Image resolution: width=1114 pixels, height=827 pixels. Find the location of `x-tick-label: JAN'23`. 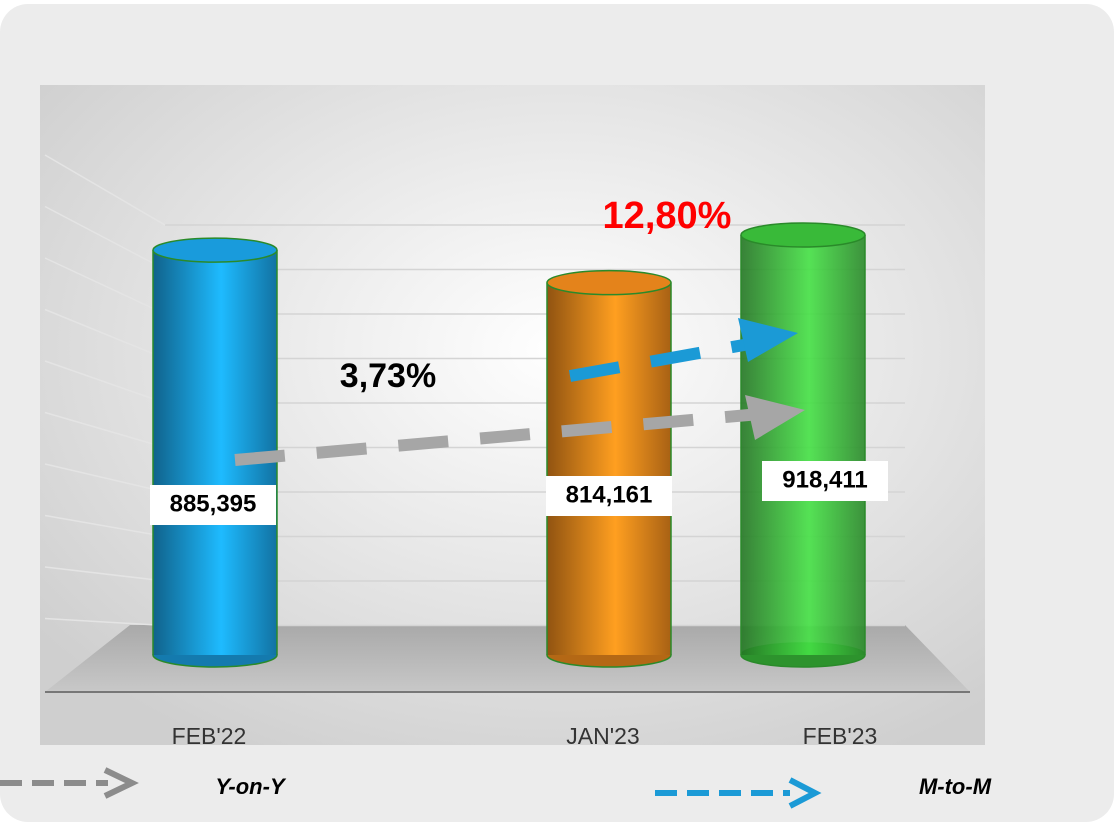

x-tick-label: JAN'23 is located at coordinates (602, 736).